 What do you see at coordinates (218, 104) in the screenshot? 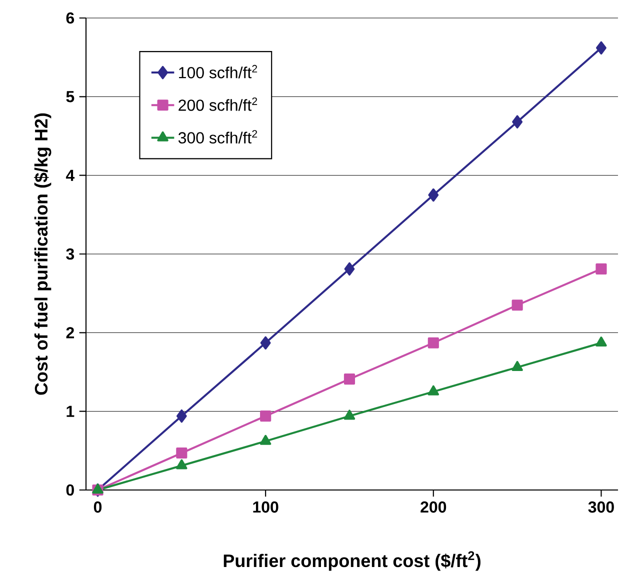
I see `legend-label: 200 scfh/ft$^{2}$` at bounding box center [218, 104].